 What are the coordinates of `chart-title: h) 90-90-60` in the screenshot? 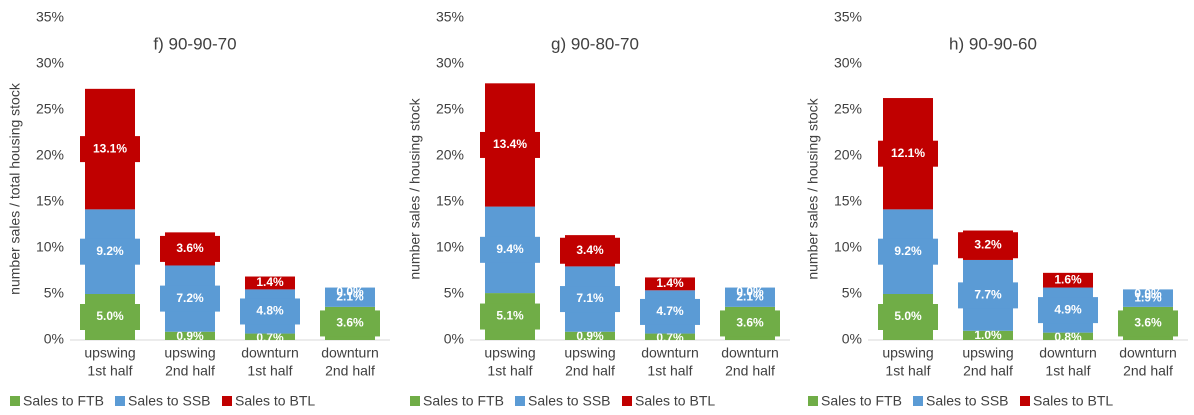 It's located at (993, 43).